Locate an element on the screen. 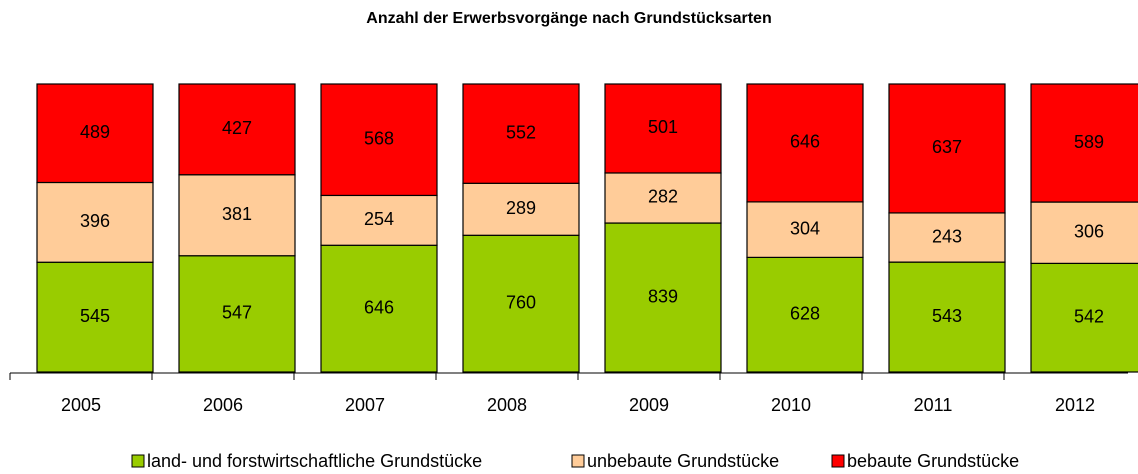 The image size is (1138, 474). data-label: 545 is located at coordinates (95, 316).